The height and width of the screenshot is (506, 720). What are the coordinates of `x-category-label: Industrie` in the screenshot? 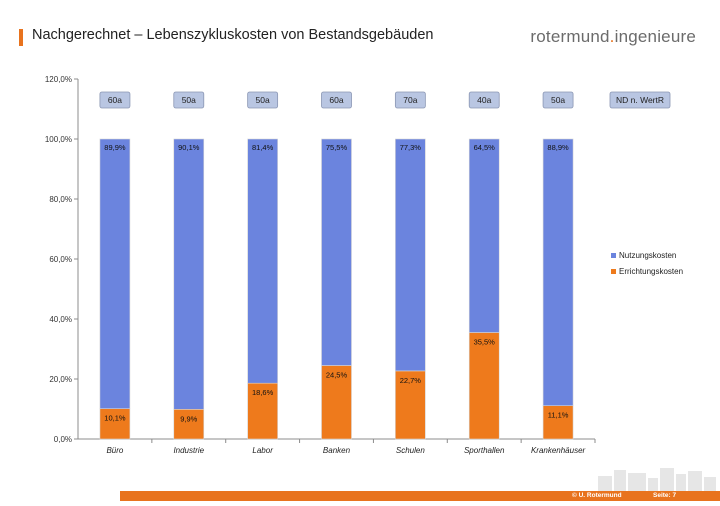 It's located at (188, 450).